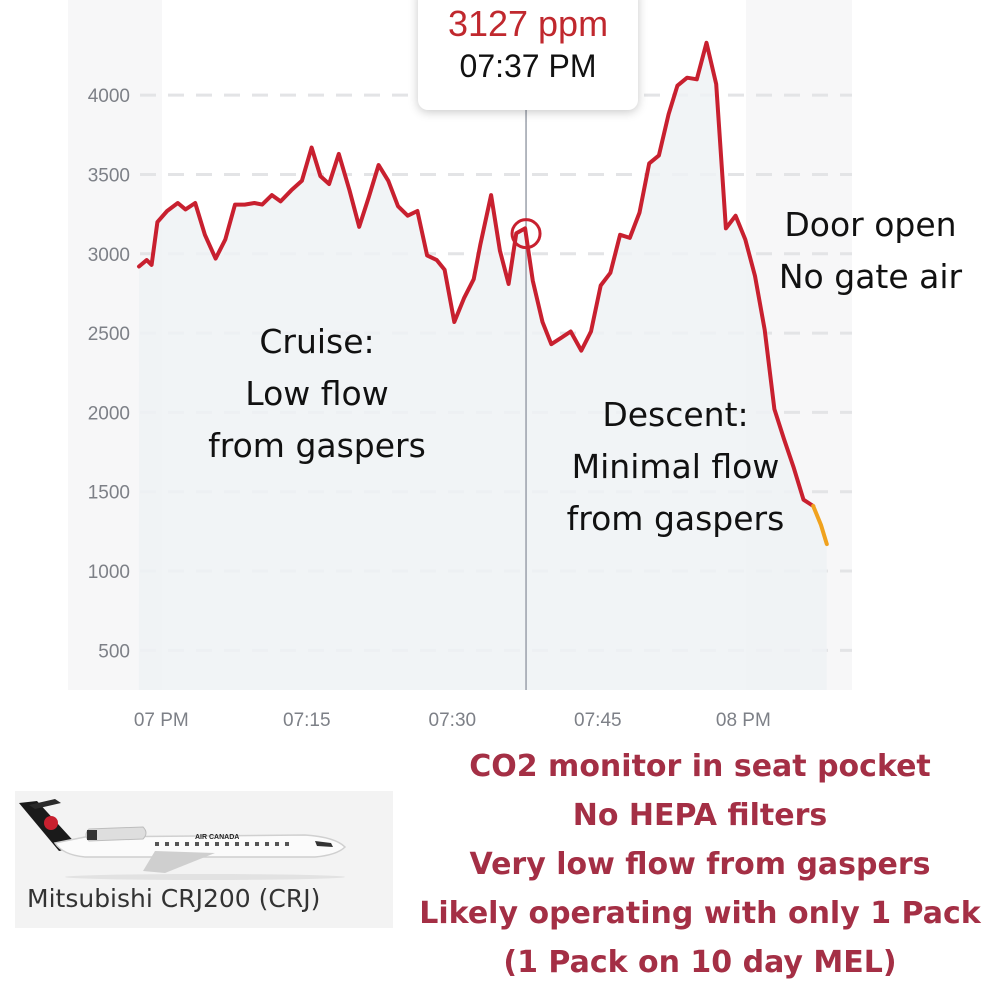 The width and height of the screenshot is (995, 987). Describe the element at coordinates (675, 518) in the screenshot. I see `annotation-descent-line: from gaspers` at that location.